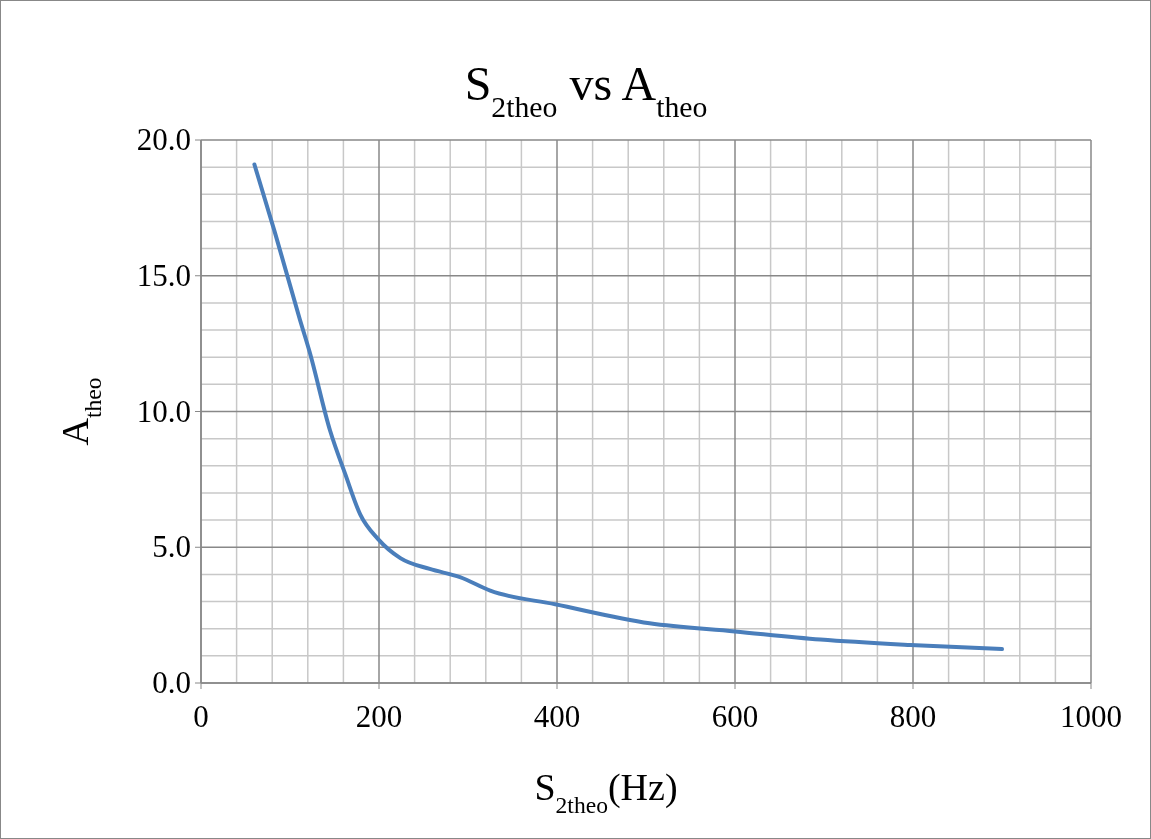 The height and width of the screenshot is (839, 1151). What do you see at coordinates (735, 716) in the screenshot?
I see `x-tick-label: 600` at bounding box center [735, 716].